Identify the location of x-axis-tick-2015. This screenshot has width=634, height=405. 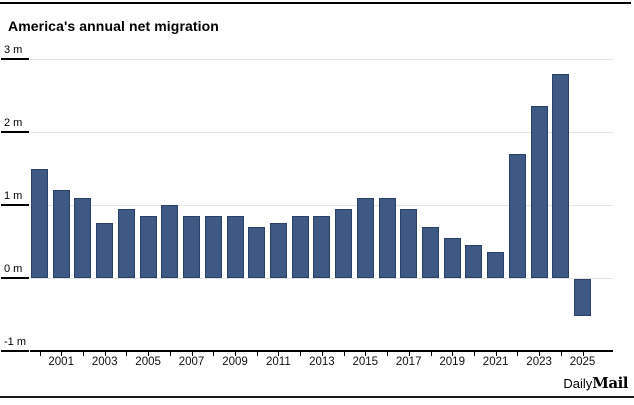
(366, 354).